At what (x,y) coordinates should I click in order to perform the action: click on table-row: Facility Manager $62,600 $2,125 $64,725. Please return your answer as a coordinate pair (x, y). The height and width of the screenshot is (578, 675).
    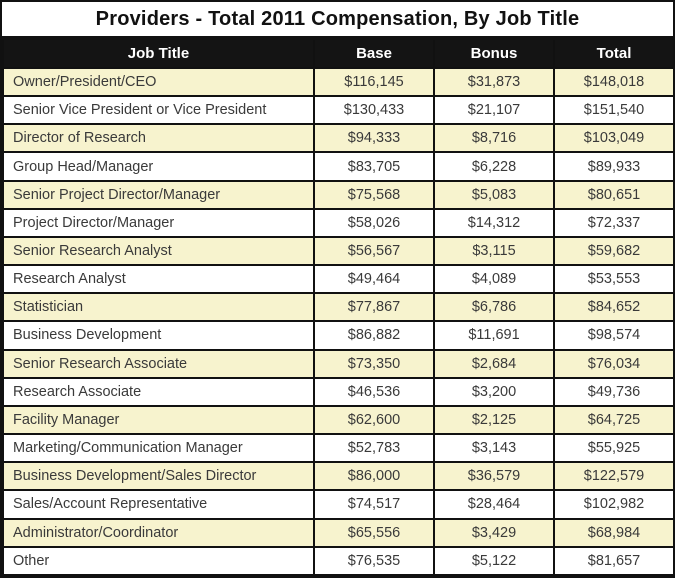
    Looking at the image, I should click on (337, 420).